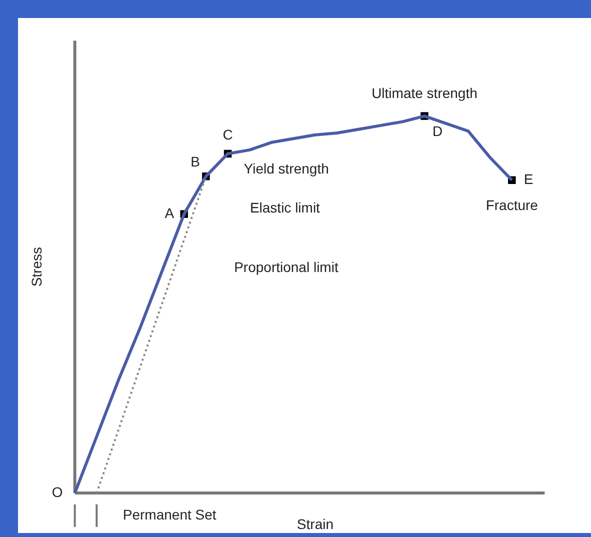  What do you see at coordinates (169, 213) in the screenshot?
I see `annotation: A` at bounding box center [169, 213].